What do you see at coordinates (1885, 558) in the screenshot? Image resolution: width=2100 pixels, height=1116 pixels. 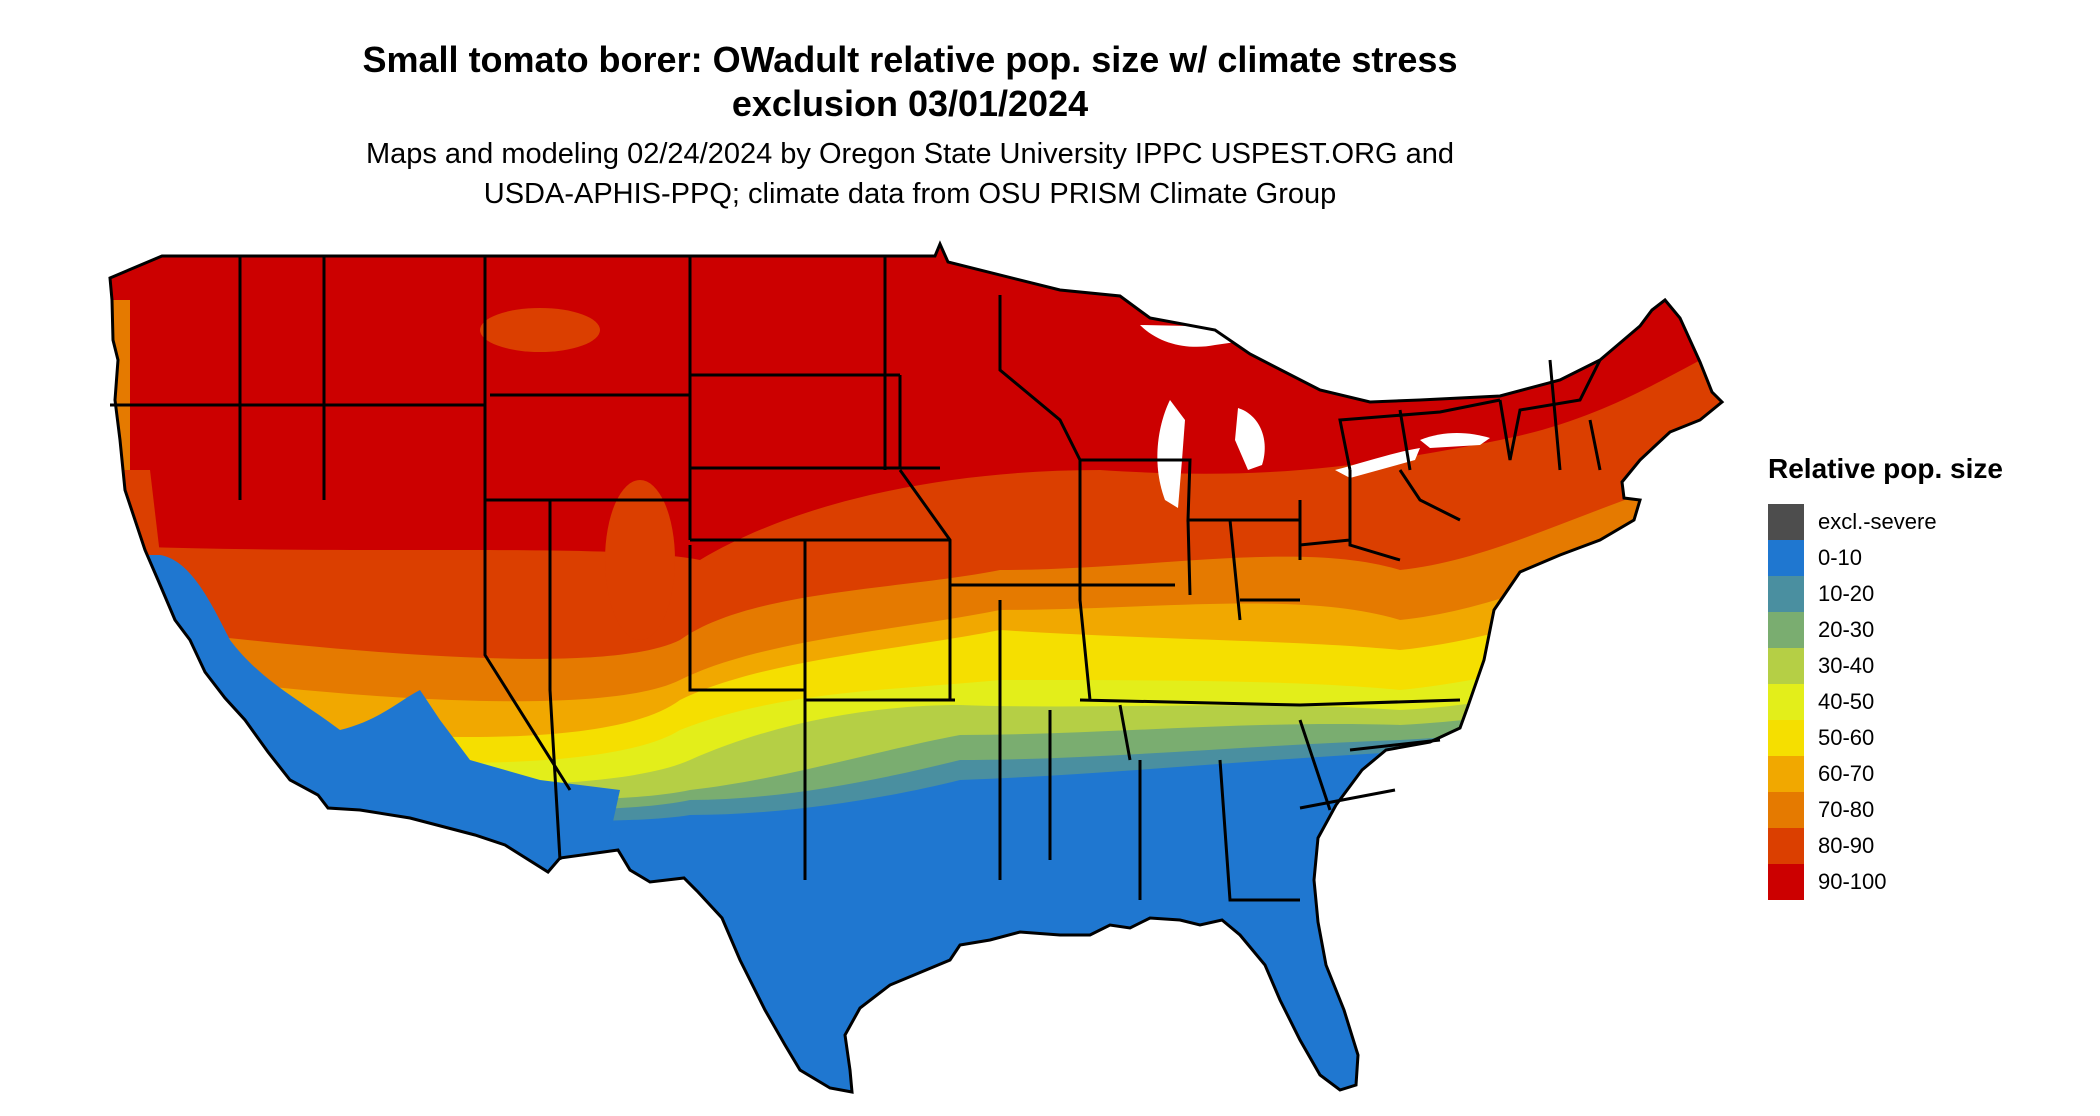 I see `legend-item: 0-10` at bounding box center [1885, 558].